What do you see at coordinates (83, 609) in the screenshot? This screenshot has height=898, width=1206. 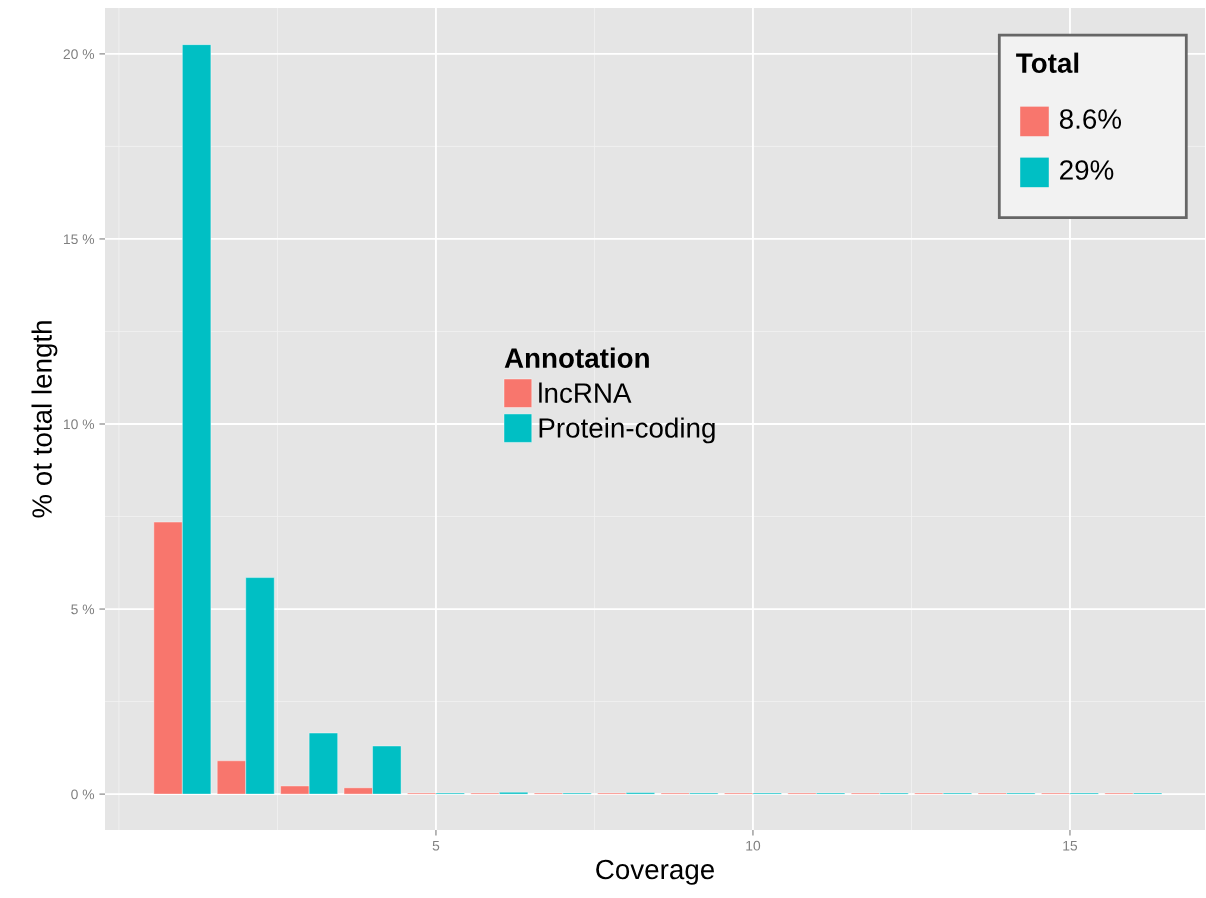 I see `y-tick-label: 5 %` at bounding box center [83, 609].